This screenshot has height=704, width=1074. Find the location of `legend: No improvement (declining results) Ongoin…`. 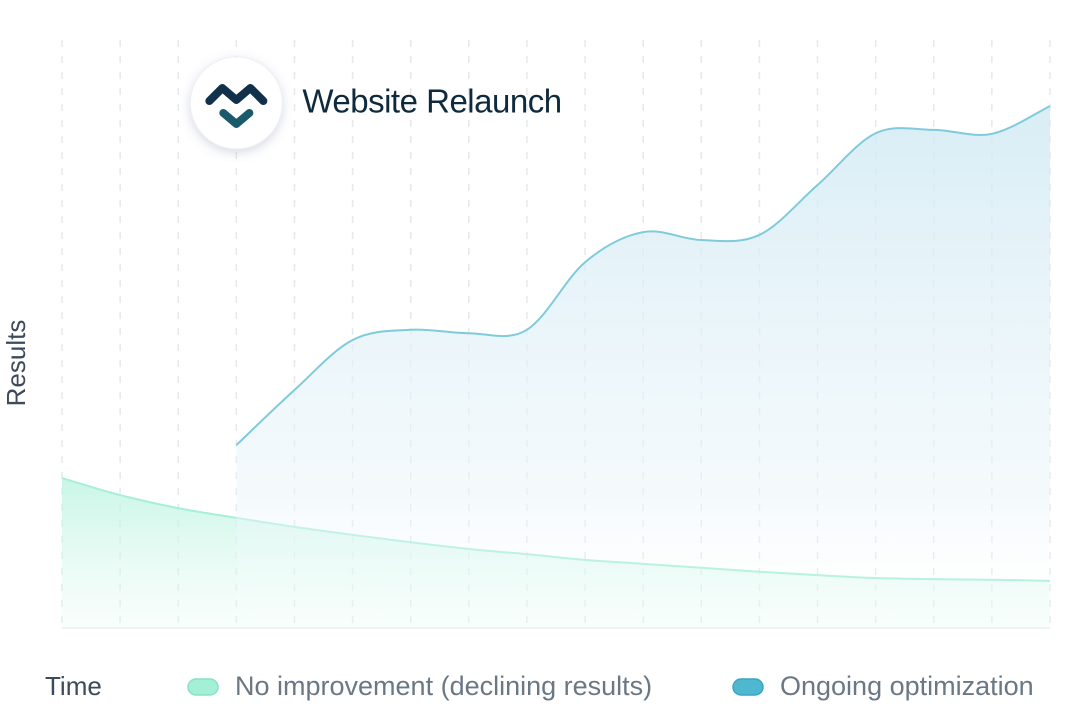

legend: No improvement (declining results) Ongoin… is located at coordinates (610, 686).